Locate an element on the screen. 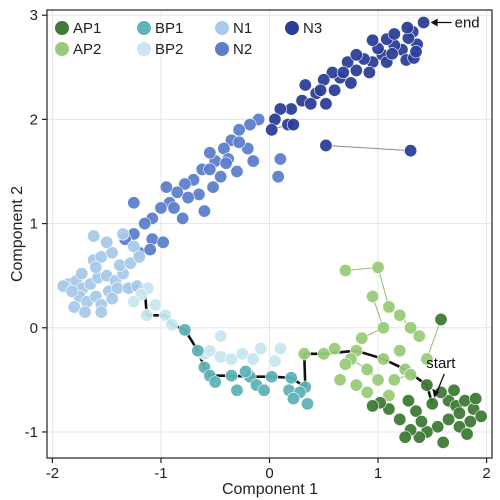 This screenshot has height=500, width=500. x-tick-label: -1 is located at coordinates (160, 473).